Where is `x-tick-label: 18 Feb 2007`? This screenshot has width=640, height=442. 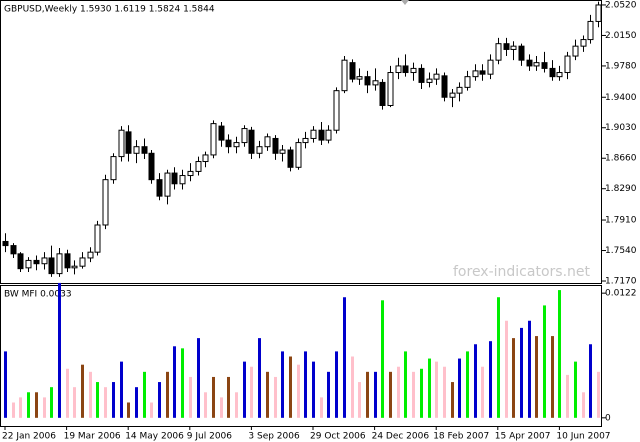
x-tick-label: 18 Feb 2007 is located at coordinates (461, 437).